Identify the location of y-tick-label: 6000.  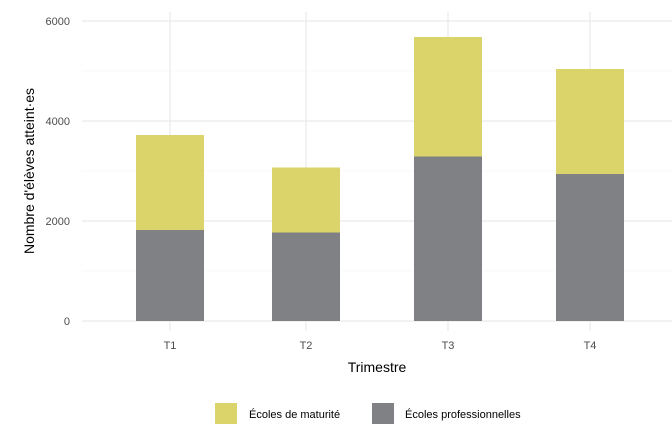
(58, 22).